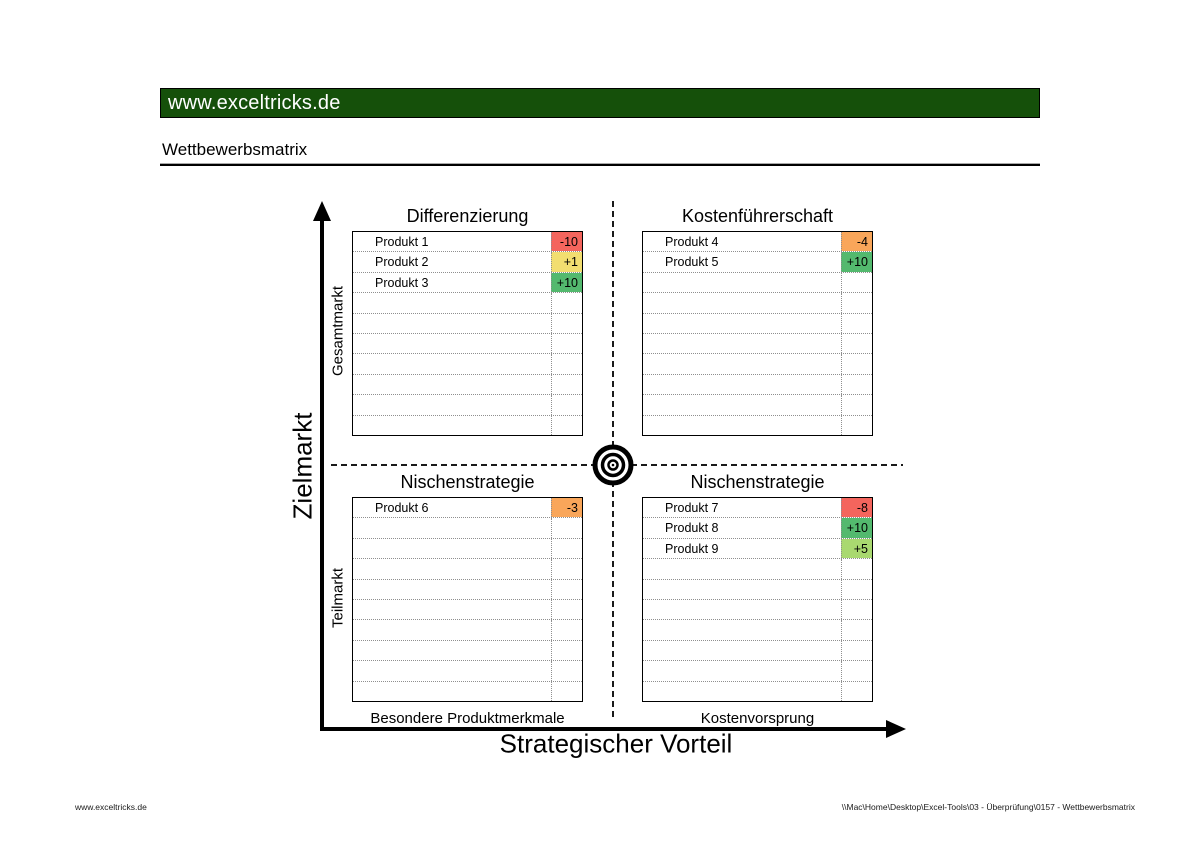 The width and height of the screenshot is (1200, 848). Describe the element at coordinates (402, 241) in the screenshot. I see `product-name-cell: Produkt 1` at that location.